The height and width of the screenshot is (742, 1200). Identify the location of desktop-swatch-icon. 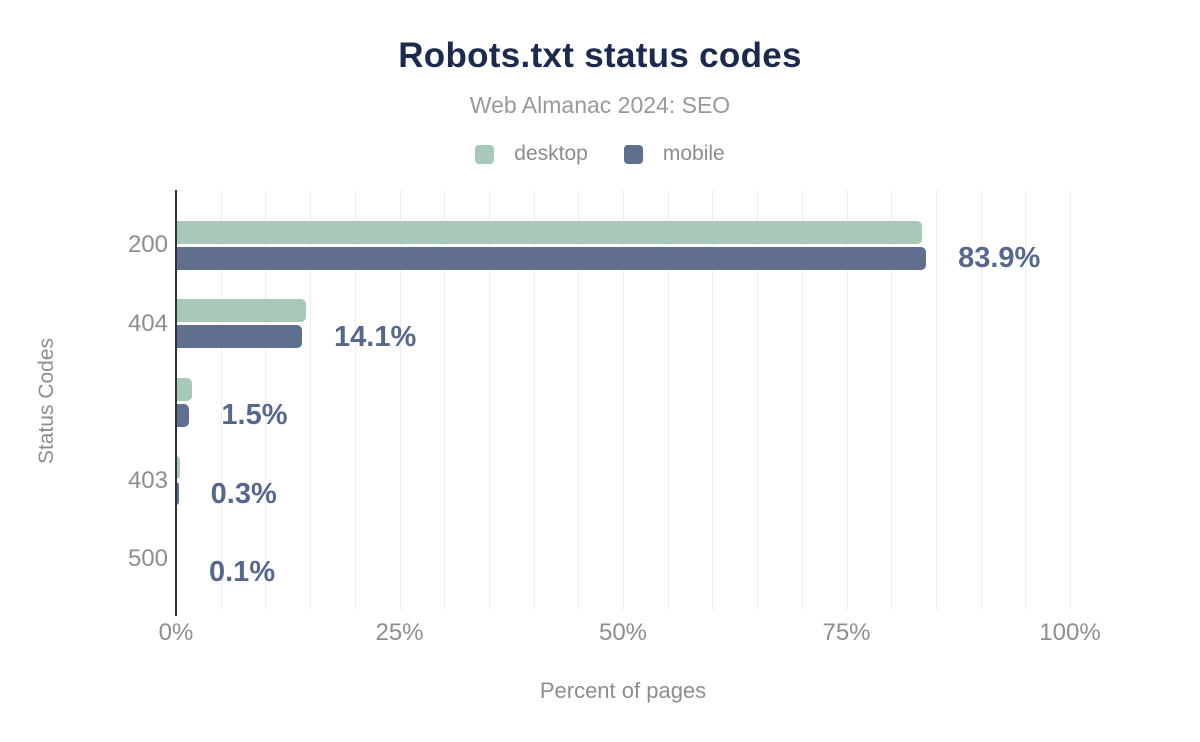
(485, 154).